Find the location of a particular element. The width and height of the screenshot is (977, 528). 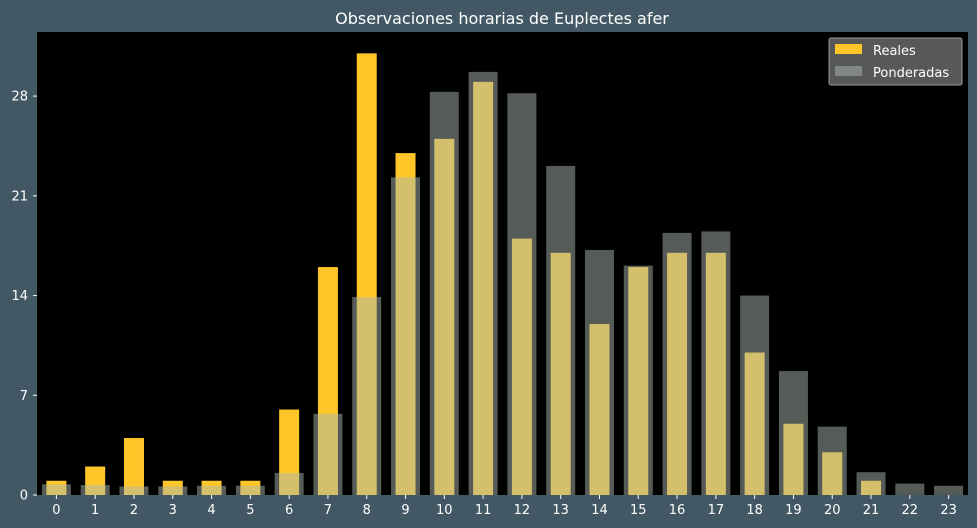

y-tick-label: 28 is located at coordinates (19, 97).